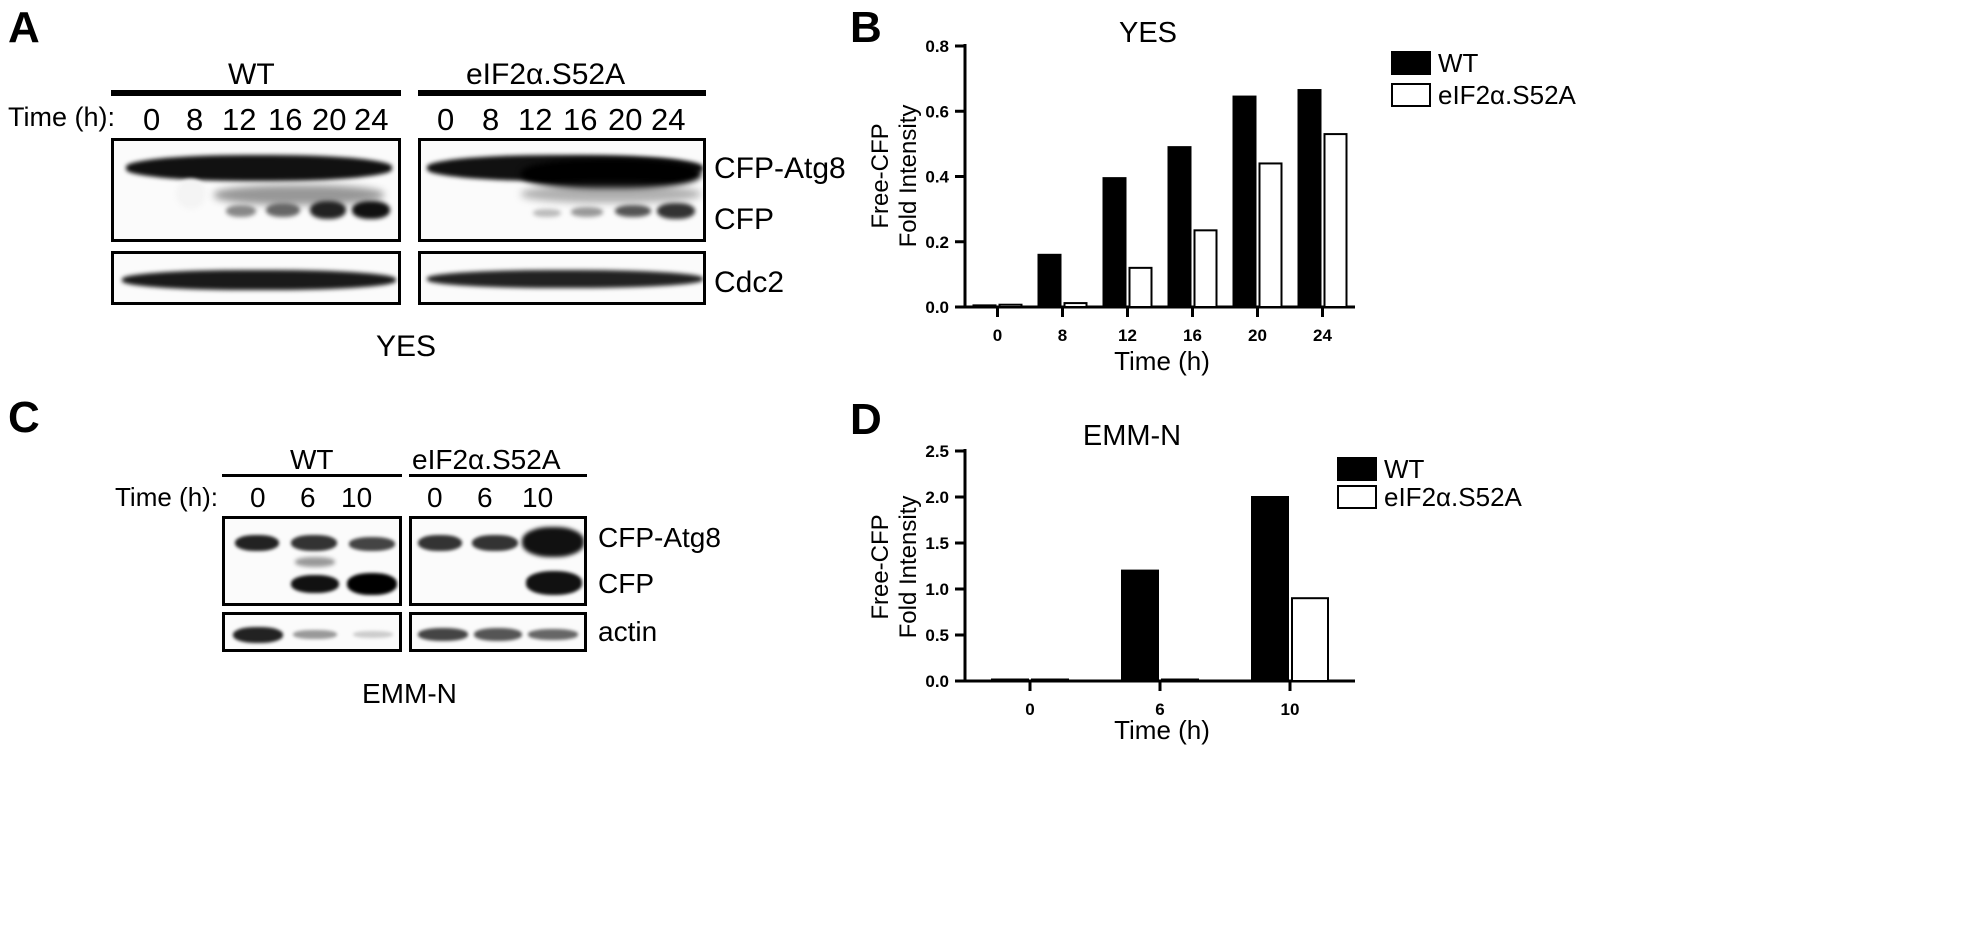 The width and height of the screenshot is (1965, 942). Describe the element at coordinates (749, 282) in the screenshot. I see `band-label: Cdc2` at that location.